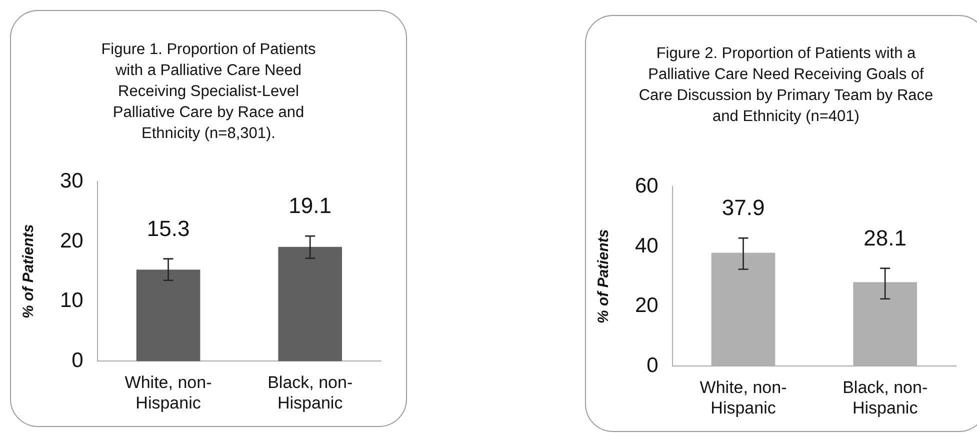  I want to click on chart-title: Figure 1. Proportion of Patients with a Palliative Care Need Receiving Specialist-Level Palliative Care by Race and Ethnicity (n=8,301)., so click(208, 92).